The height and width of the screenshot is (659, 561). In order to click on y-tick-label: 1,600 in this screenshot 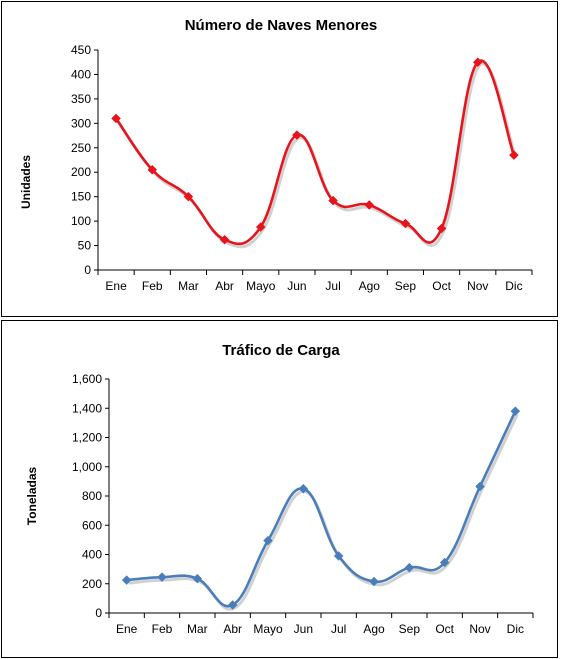, I will do `click(87, 379)`.